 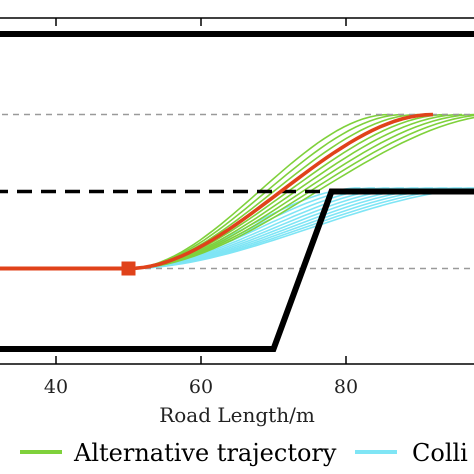 I want to click on x-axis-title: Road Length/m, so click(x=237, y=415).